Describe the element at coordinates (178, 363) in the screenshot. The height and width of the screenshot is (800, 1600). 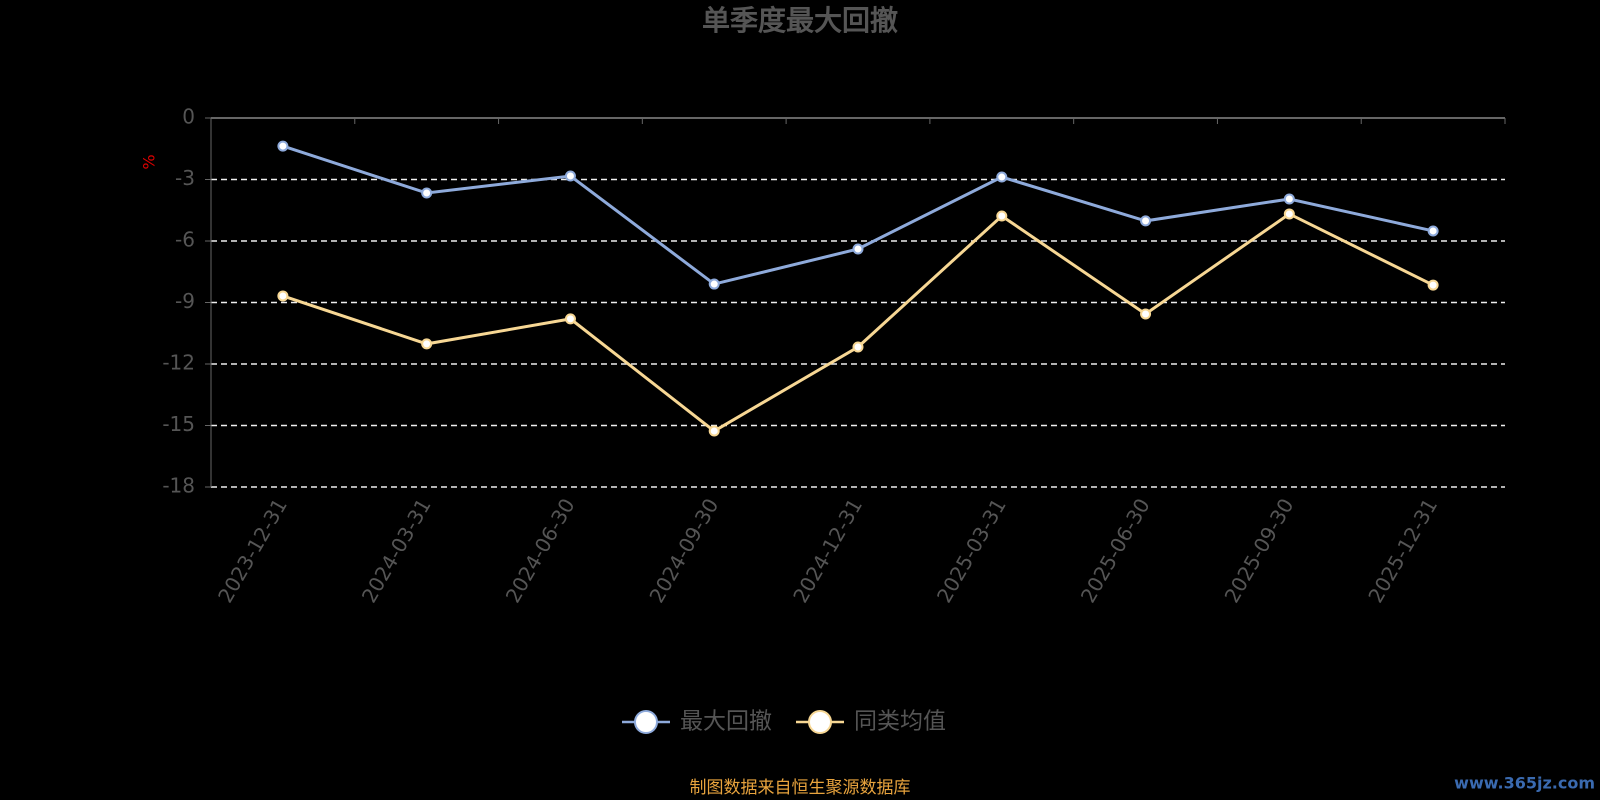
I see `y-tick-label: -12` at that location.